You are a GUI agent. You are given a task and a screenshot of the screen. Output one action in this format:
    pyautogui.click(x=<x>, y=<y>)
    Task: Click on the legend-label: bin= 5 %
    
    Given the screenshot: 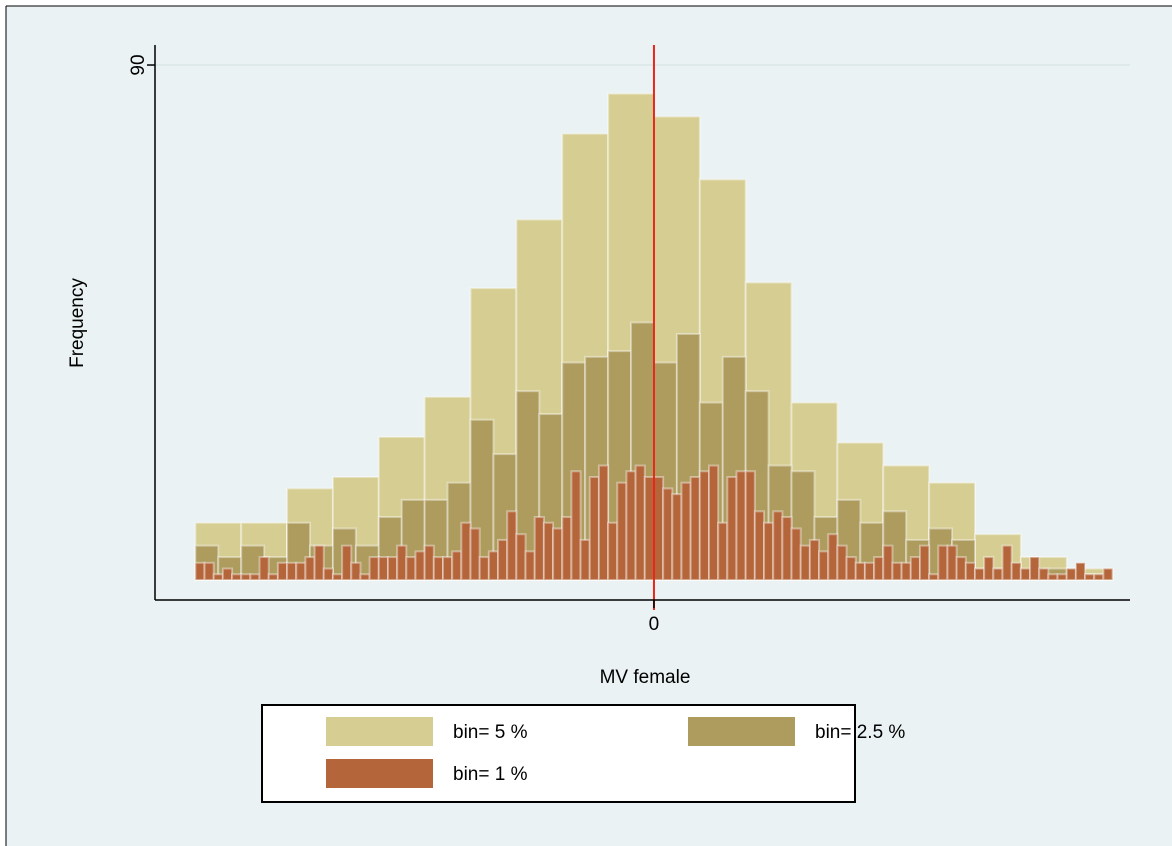 What is the action you would take?
    pyautogui.click(x=490, y=732)
    